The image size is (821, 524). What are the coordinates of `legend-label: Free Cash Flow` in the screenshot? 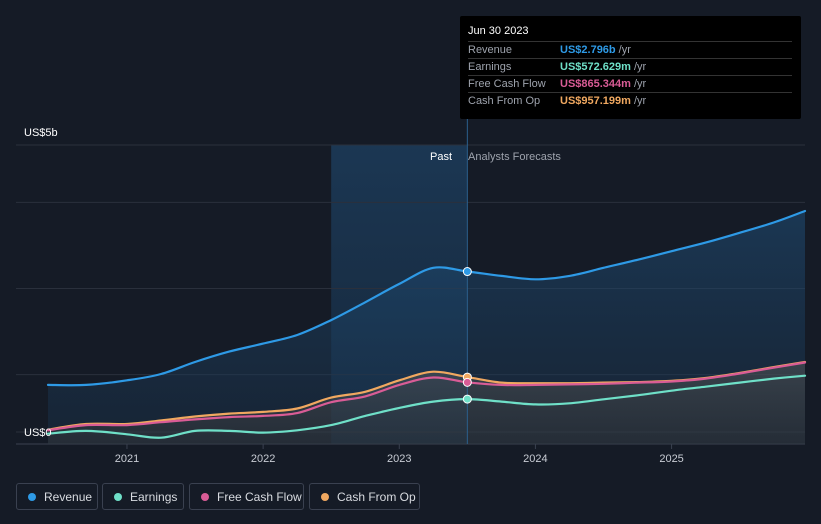 It's located at (259, 497).